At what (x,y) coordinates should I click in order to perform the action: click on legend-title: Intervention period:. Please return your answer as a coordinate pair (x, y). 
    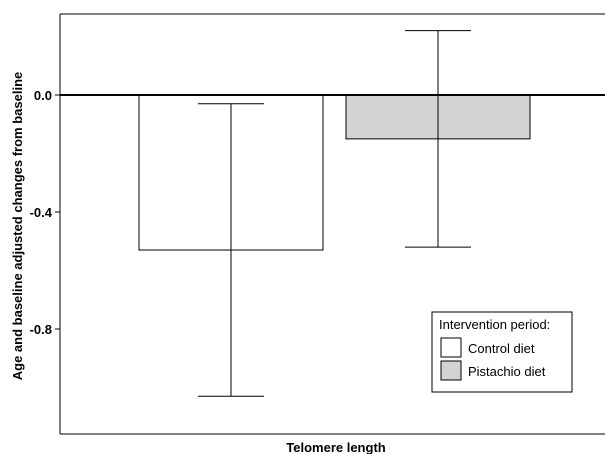
    Looking at the image, I should click on (494, 324).